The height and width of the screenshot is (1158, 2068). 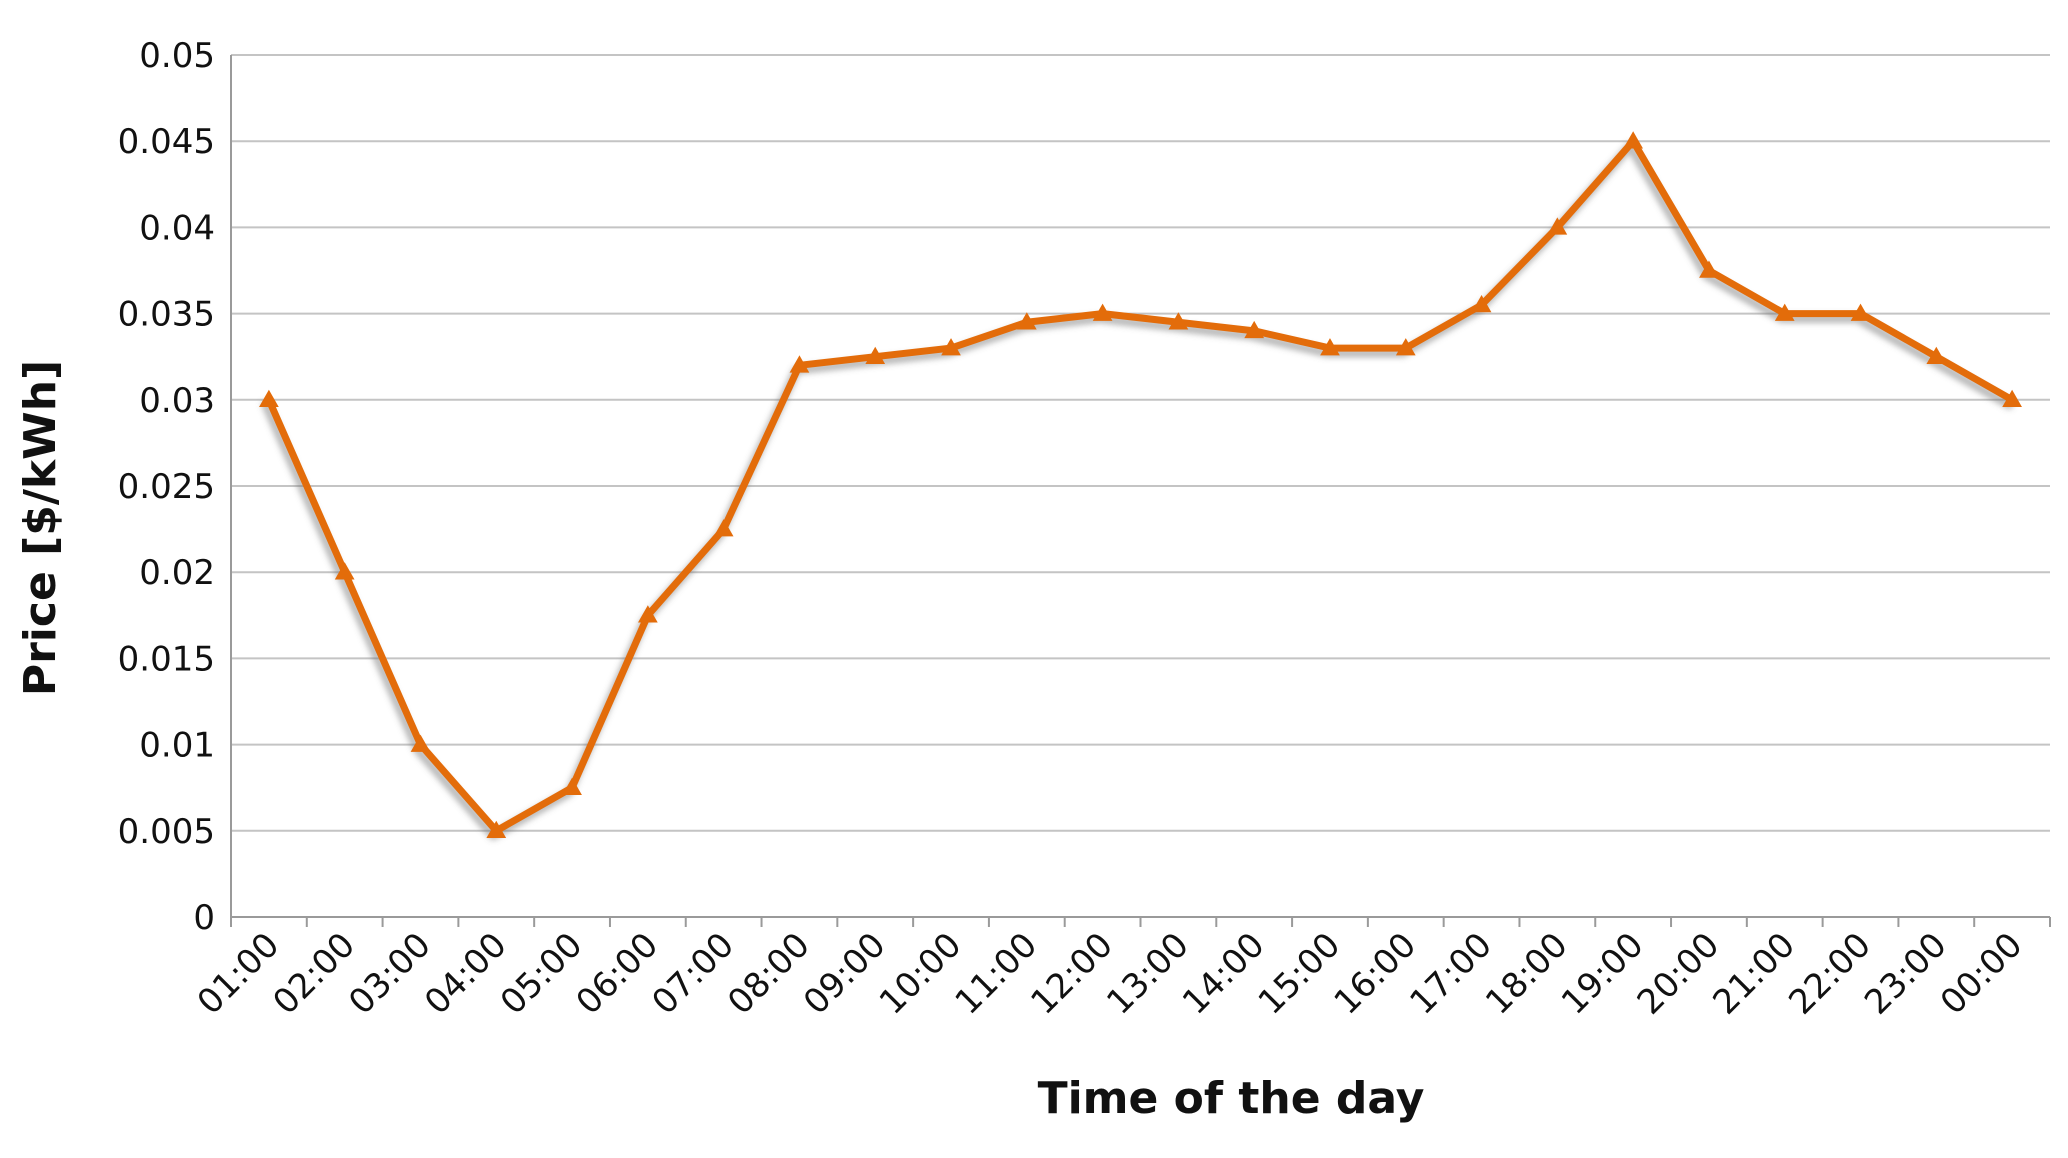 What do you see at coordinates (1224, 974) in the screenshot?
I see `x-tick-label: 14:00` at bounding box center [1224, 974].